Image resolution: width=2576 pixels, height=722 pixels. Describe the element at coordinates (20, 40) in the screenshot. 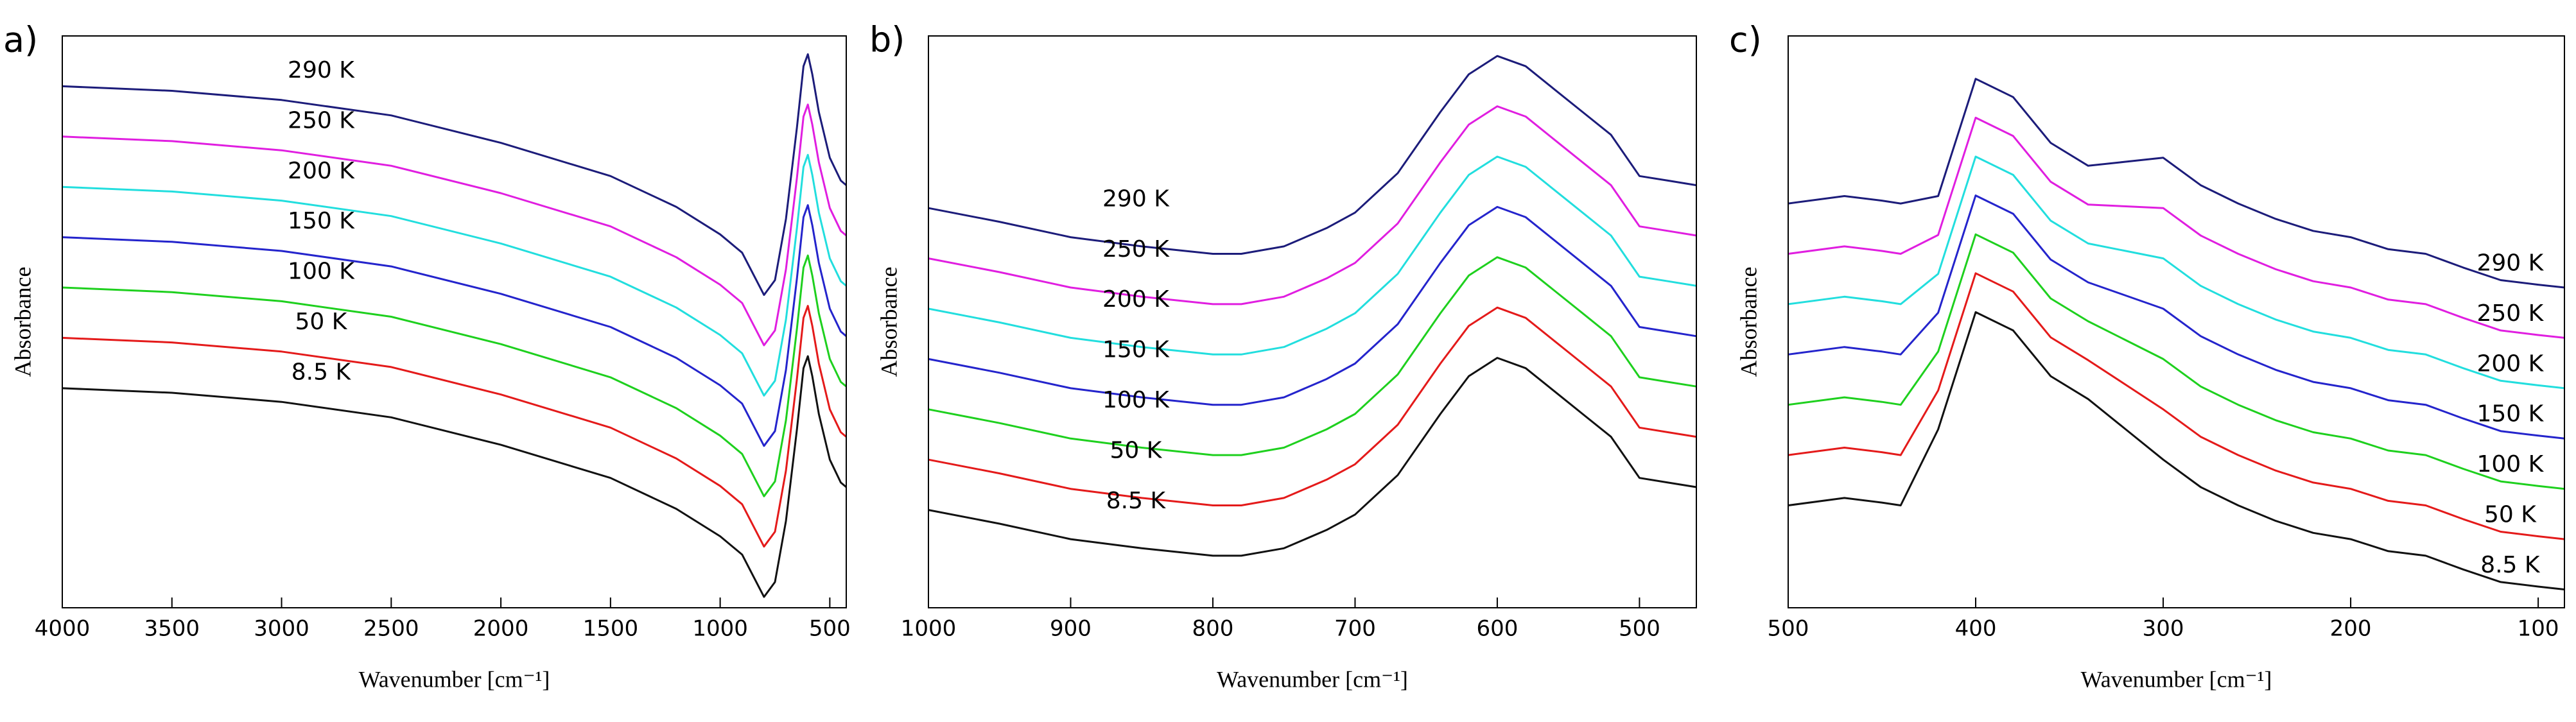

I see `panel-label: a)` at that location.